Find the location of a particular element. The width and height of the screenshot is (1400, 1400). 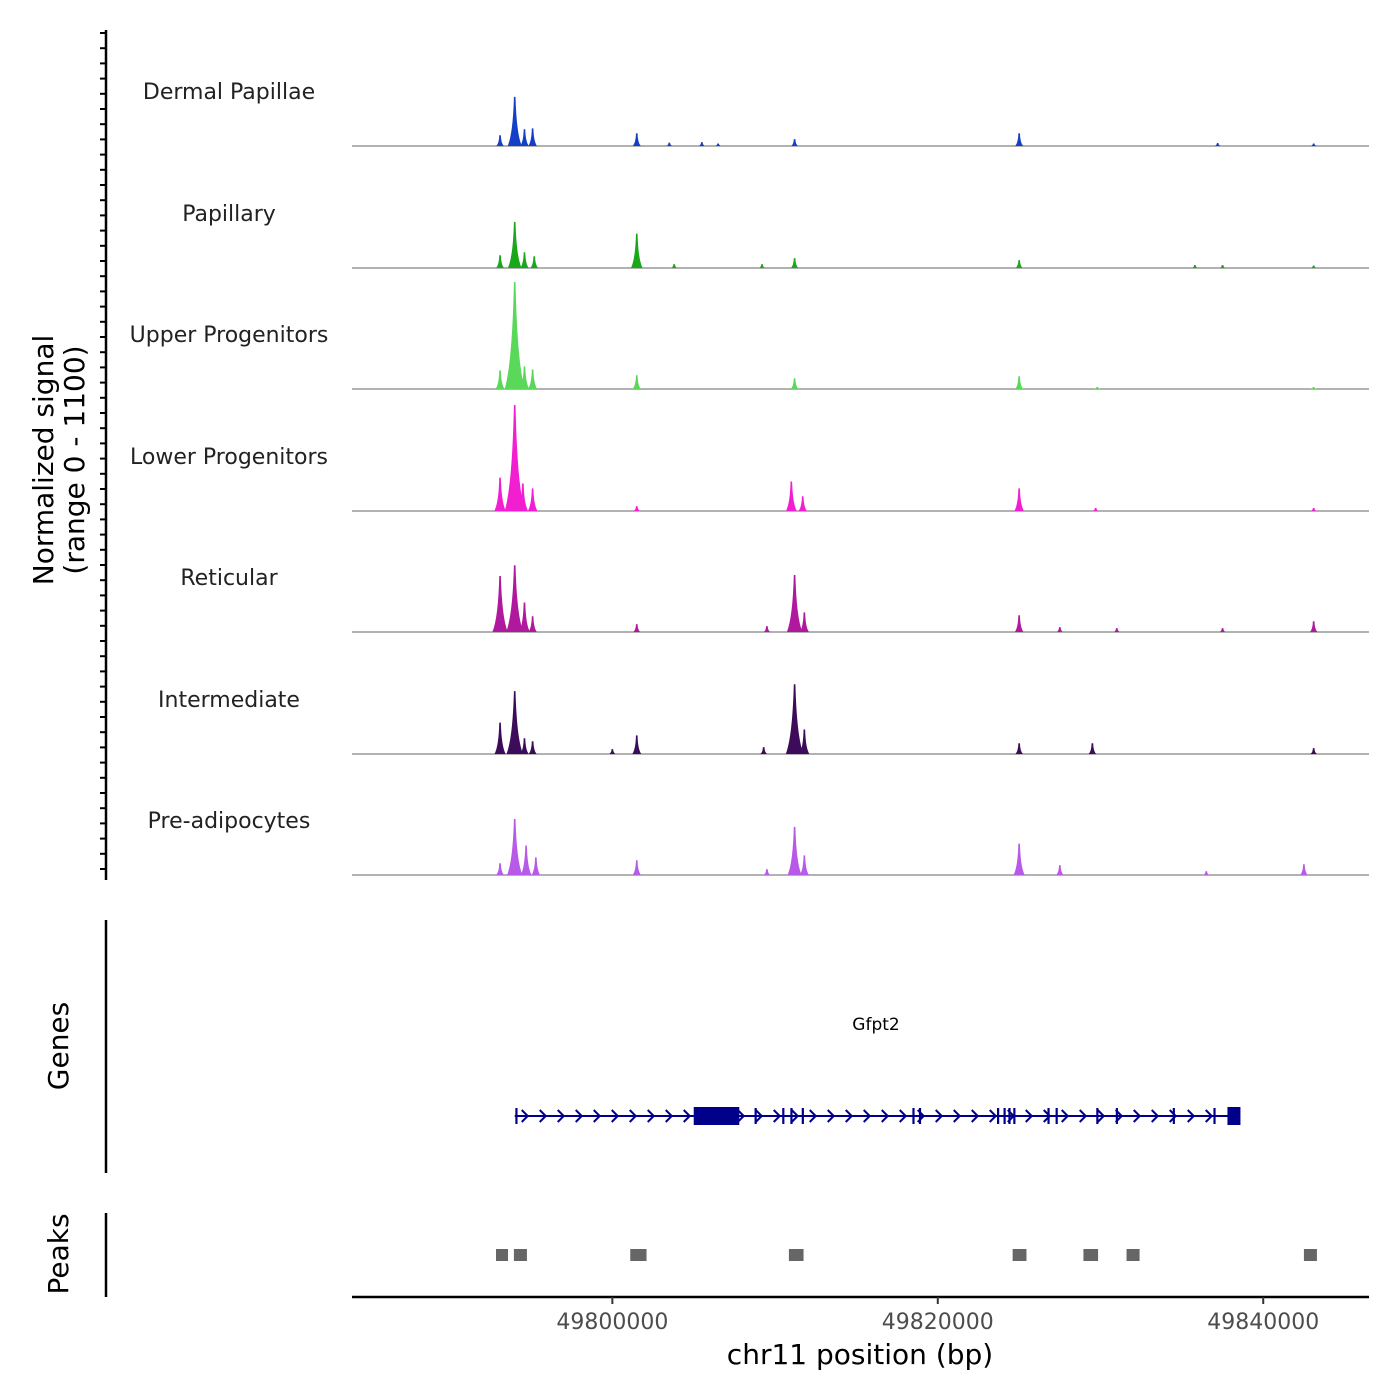

track-pre-adipocytes: Pre-adipocytes is located at coordinates (758, 842).